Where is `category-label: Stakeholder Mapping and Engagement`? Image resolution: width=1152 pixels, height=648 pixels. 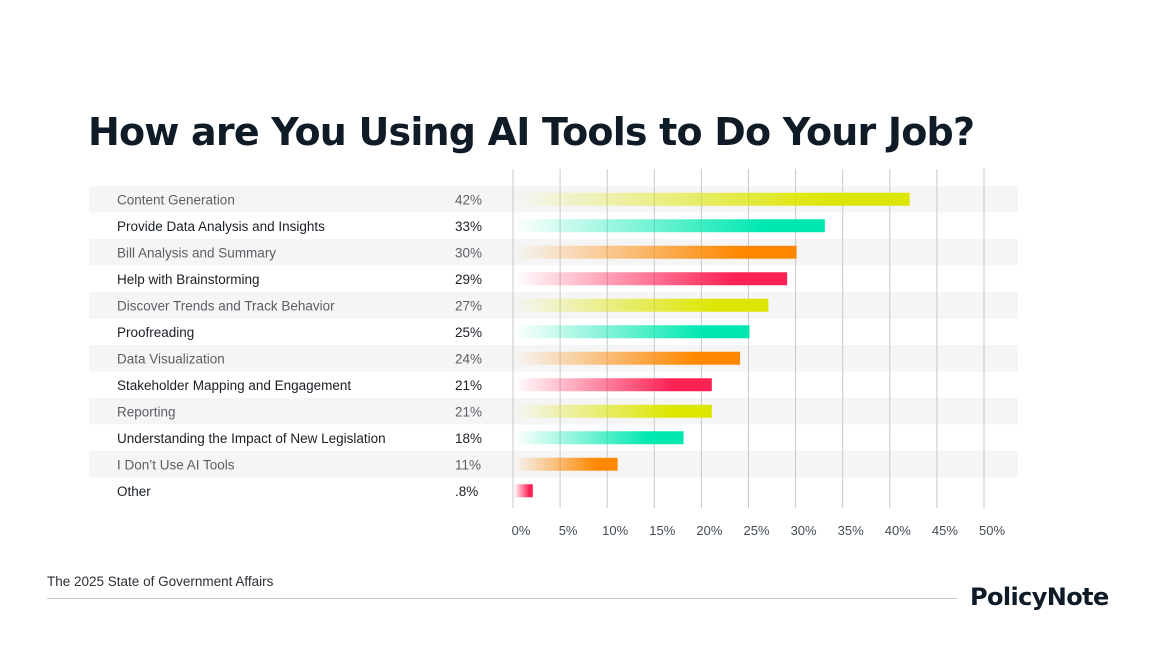
category-label: Stakeholder Mapping and Engagement is located at coordinates (234, 385).